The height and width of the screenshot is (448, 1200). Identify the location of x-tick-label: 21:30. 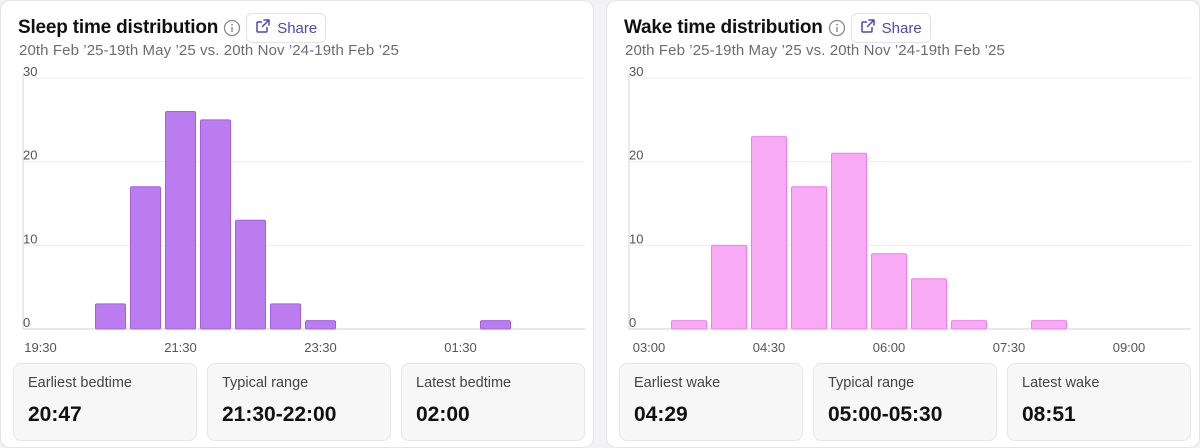
(180, 347).